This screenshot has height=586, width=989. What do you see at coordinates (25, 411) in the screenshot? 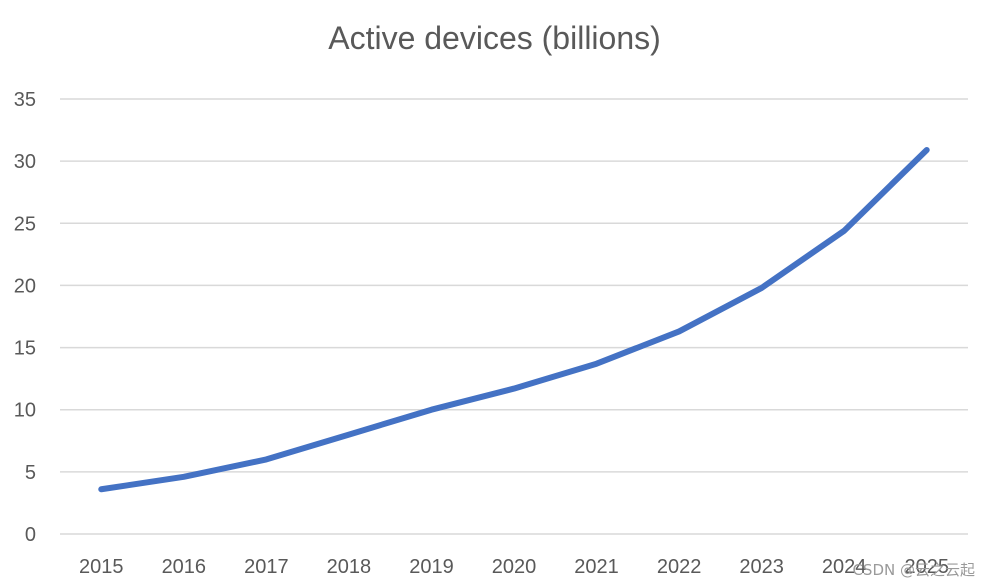
I see `y-tick-label: 10` at bounding box center [25, 411].